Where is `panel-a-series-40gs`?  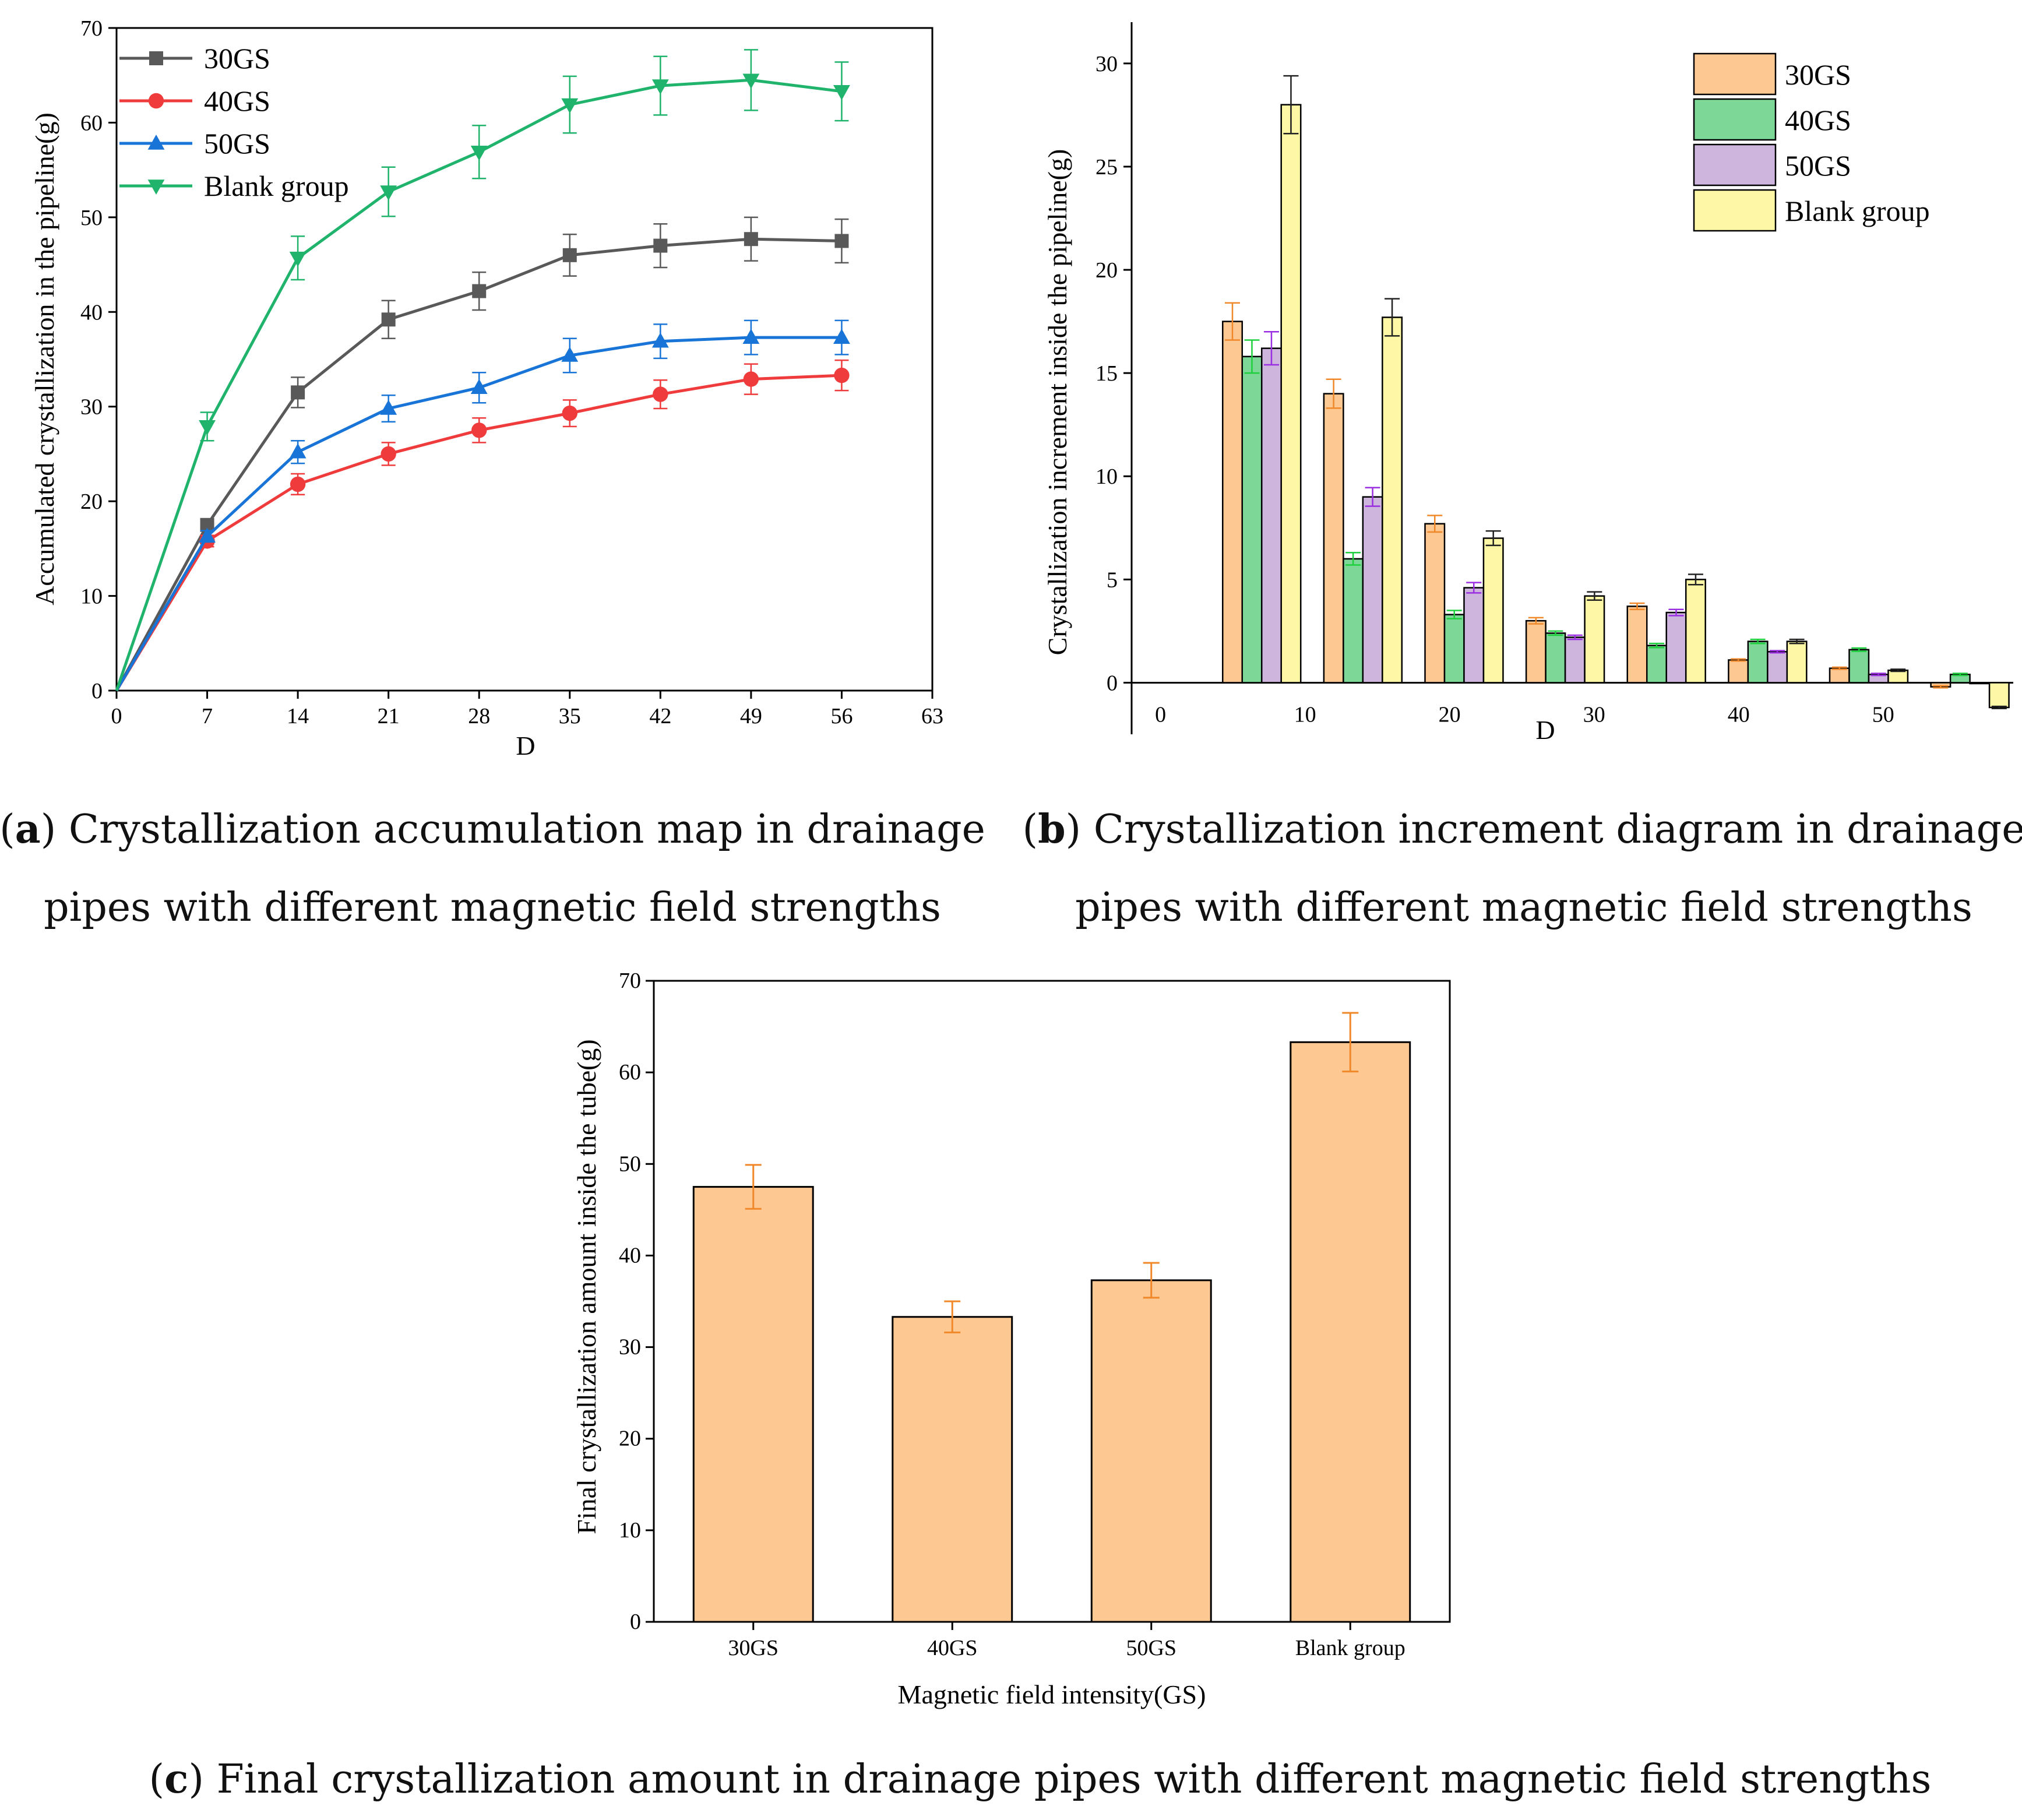
panel-a-series-40gs is located at coordinates (482, 525).